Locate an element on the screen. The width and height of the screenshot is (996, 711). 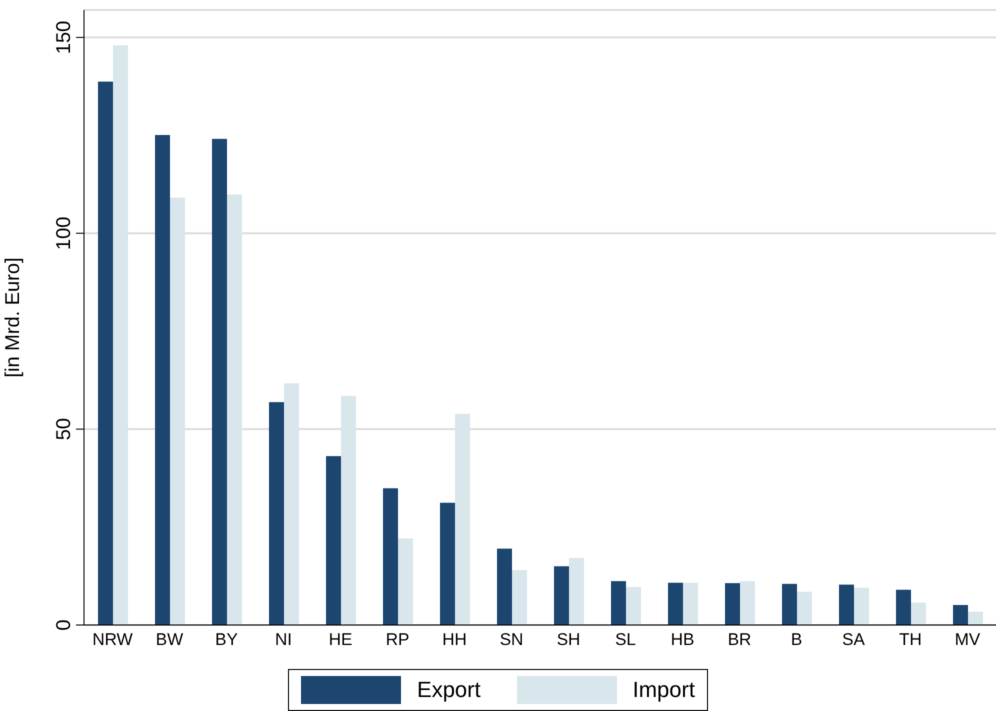
legend-label: Import is located at coordinates (663, 690).